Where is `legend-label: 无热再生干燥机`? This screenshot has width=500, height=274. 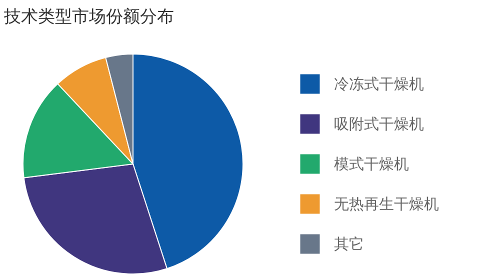 legend-label: 无热再生干燥机 is located at coordinates (386, 204).